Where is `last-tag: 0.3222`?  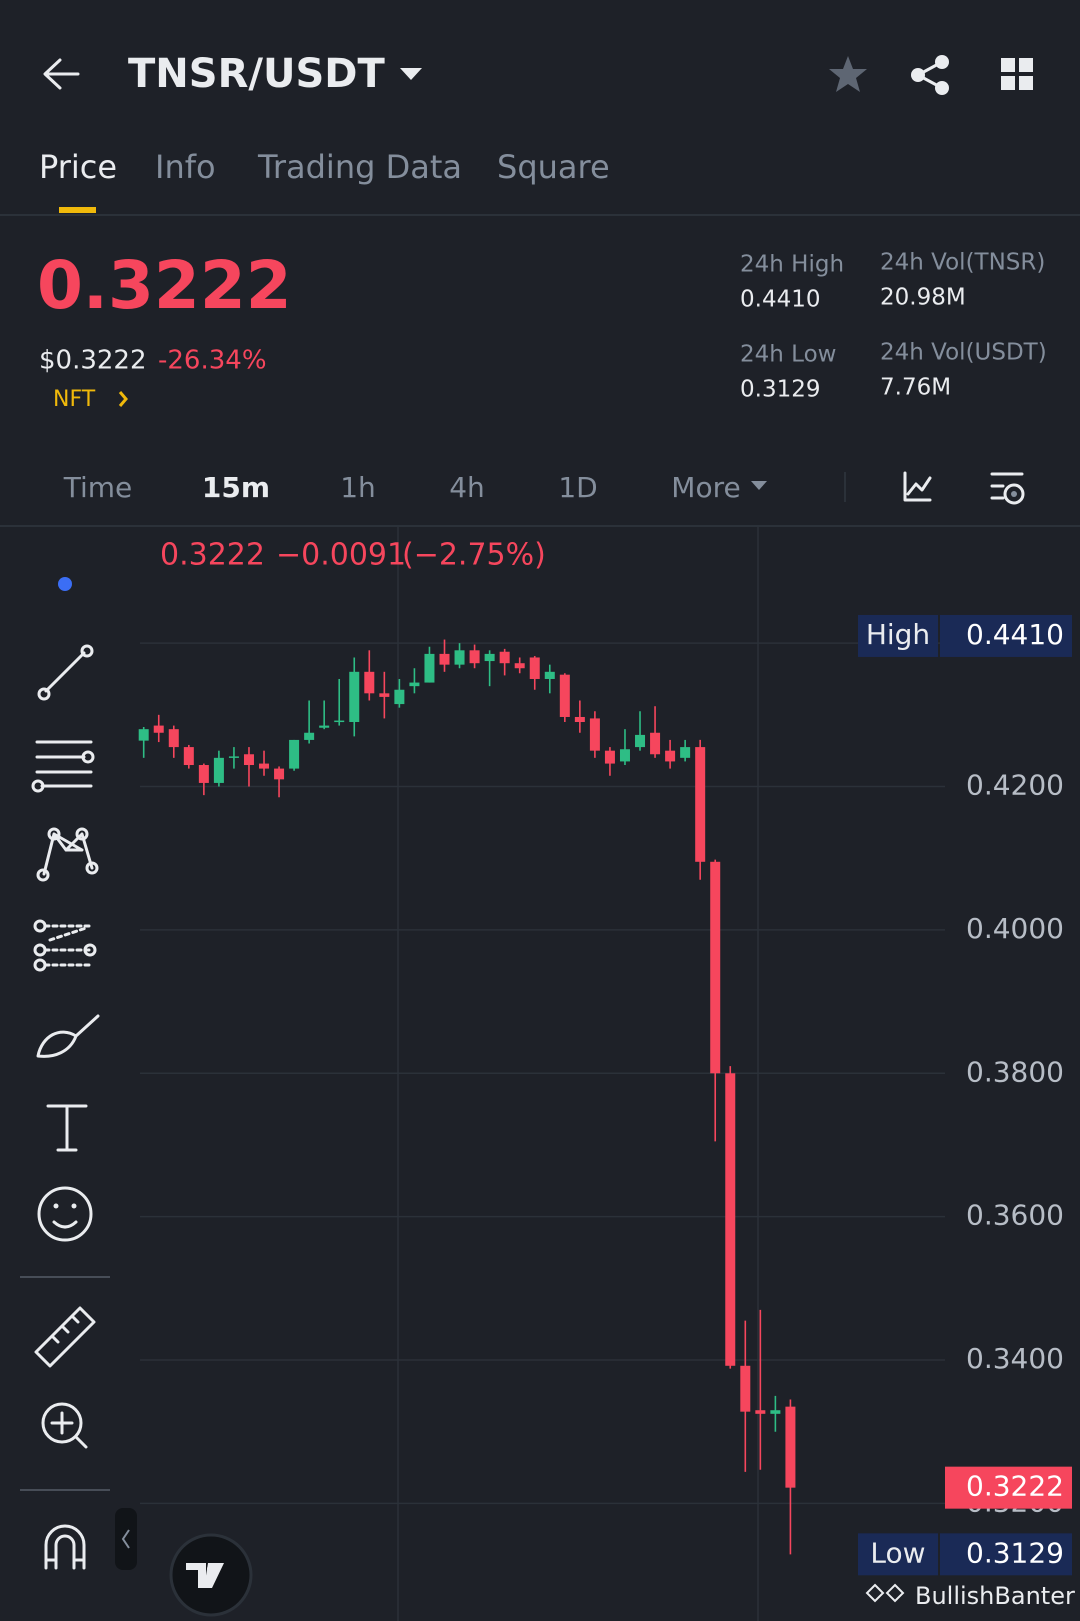 last-tag: 0.3222 is located at coordinates (1008, 1487).